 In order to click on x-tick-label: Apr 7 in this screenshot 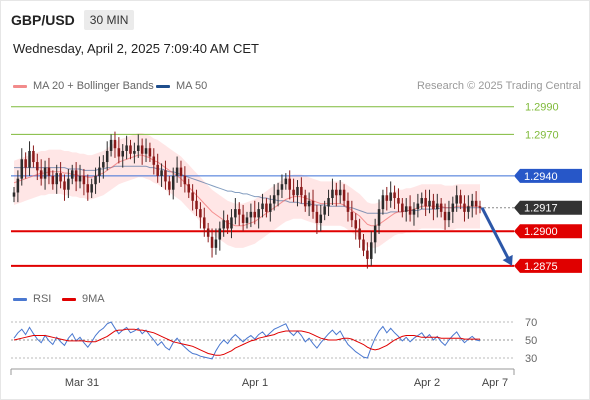, I will do `click(495, 383)`.